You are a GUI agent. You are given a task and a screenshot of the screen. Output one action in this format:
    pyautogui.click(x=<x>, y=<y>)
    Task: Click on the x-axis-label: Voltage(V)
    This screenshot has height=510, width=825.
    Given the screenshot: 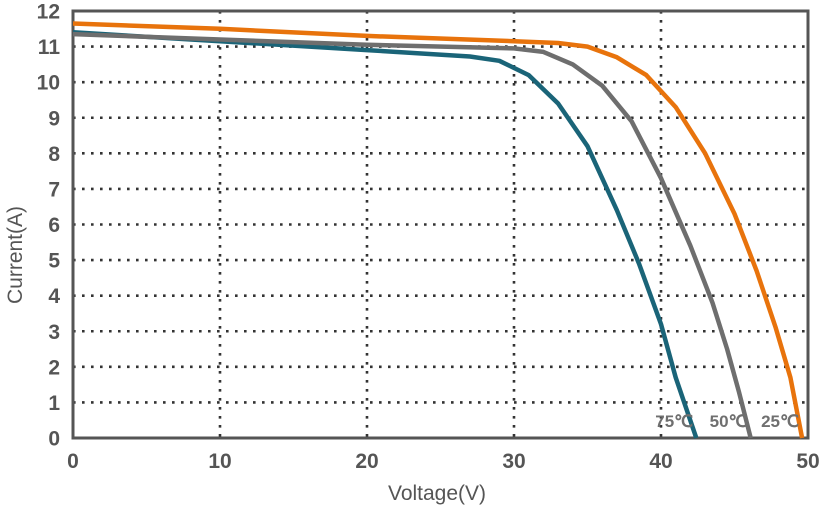 What is the action you would take?
    pyautogui.click(x=437, y=493)
    